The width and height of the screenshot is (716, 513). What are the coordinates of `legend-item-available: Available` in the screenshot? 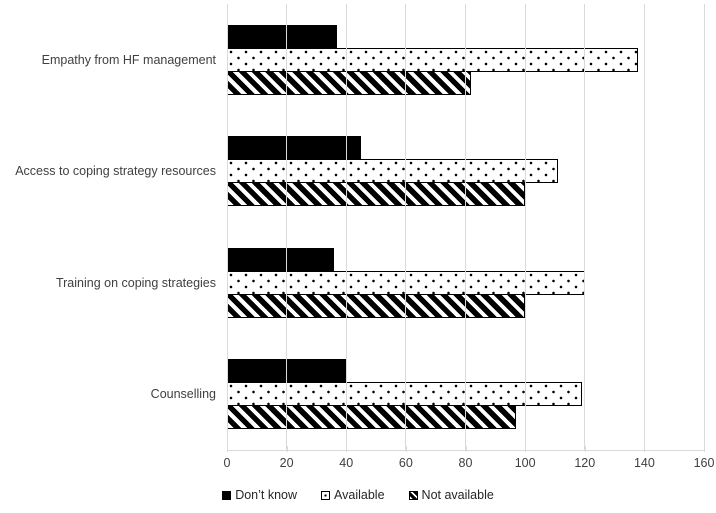 It's located at (353, 495).